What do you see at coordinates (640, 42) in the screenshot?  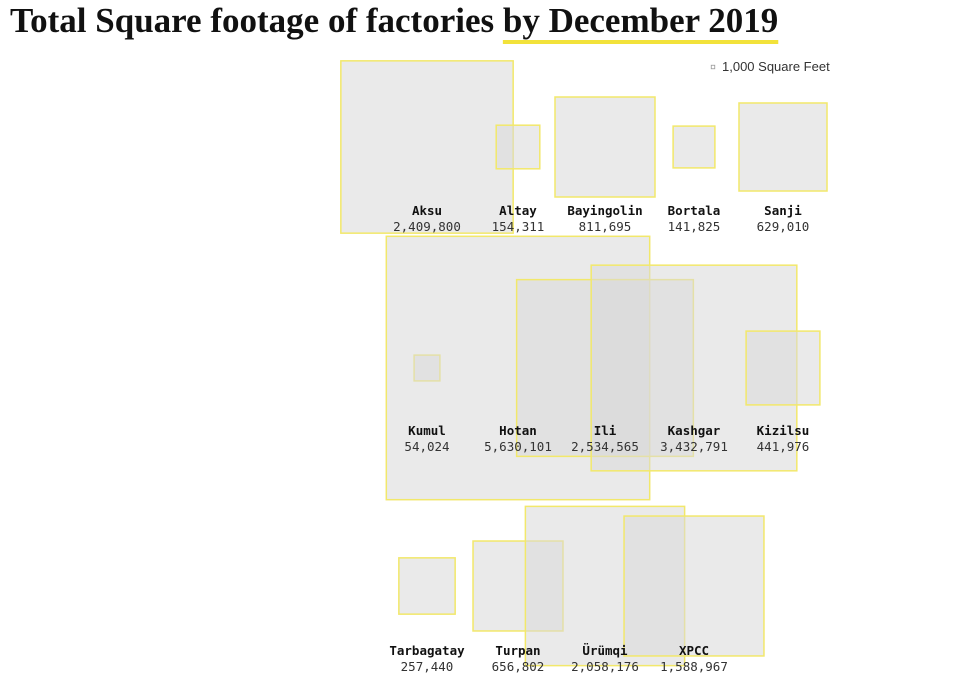 I see `title-underline` at bounding box center [640, 42].